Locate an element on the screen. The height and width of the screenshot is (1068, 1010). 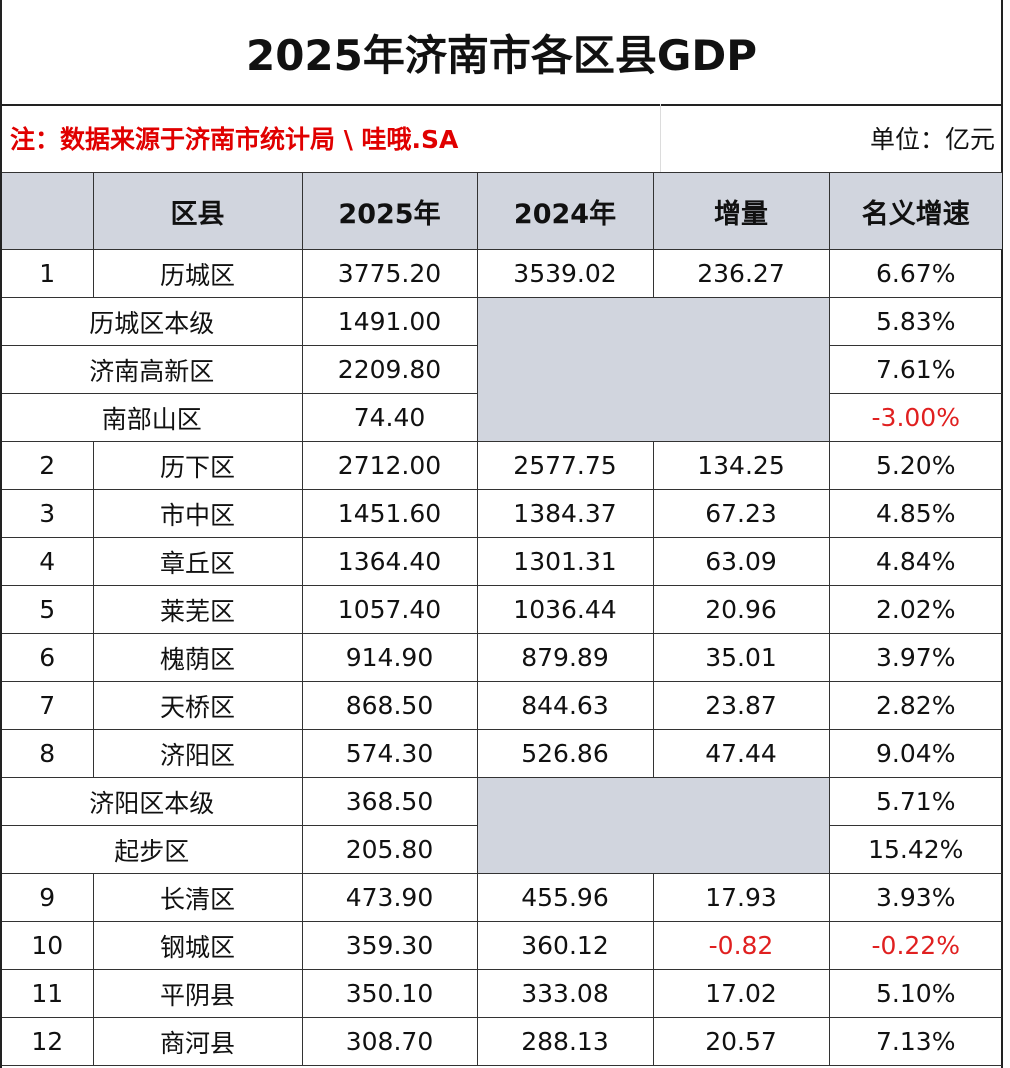
cell-district: 平阴县 is located at coordinates (197, 993).